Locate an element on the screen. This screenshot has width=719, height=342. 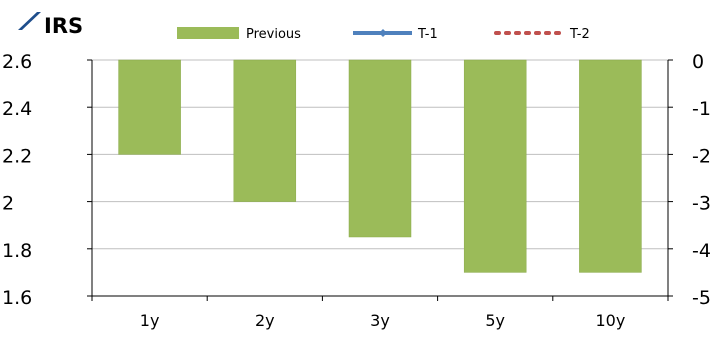
x-tick-label: 3y is located at coordinates (380, 320).